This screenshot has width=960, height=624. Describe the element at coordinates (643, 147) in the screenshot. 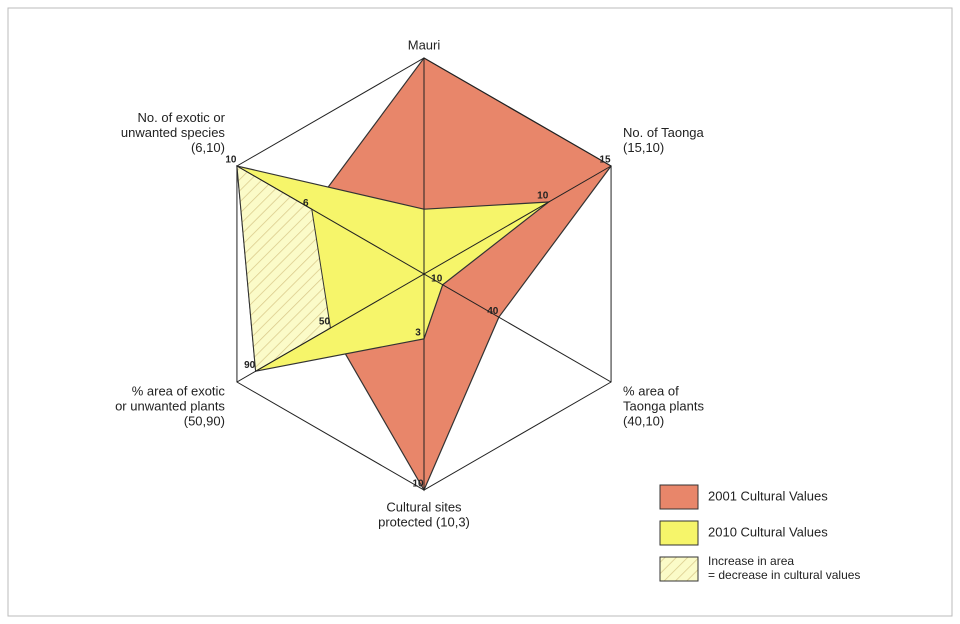

I see `axis-label: (15,10)` at that location.